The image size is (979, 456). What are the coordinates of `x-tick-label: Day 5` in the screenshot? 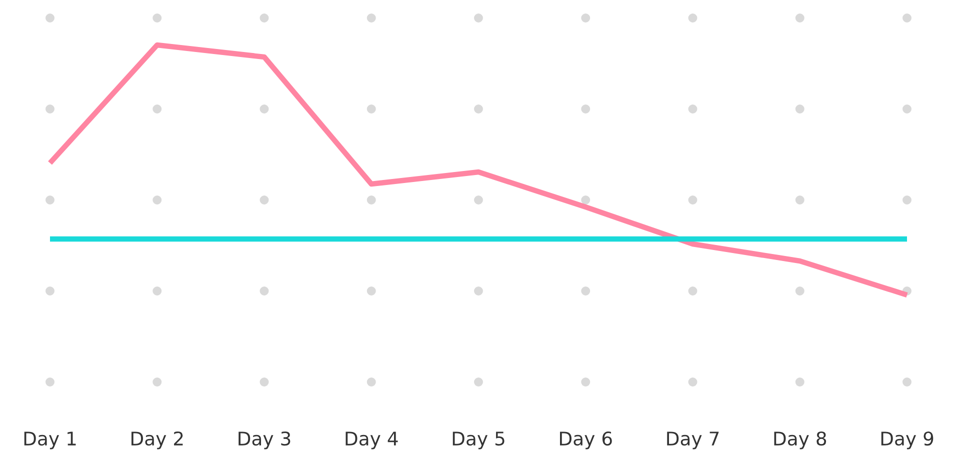 It's located at (478, 441).